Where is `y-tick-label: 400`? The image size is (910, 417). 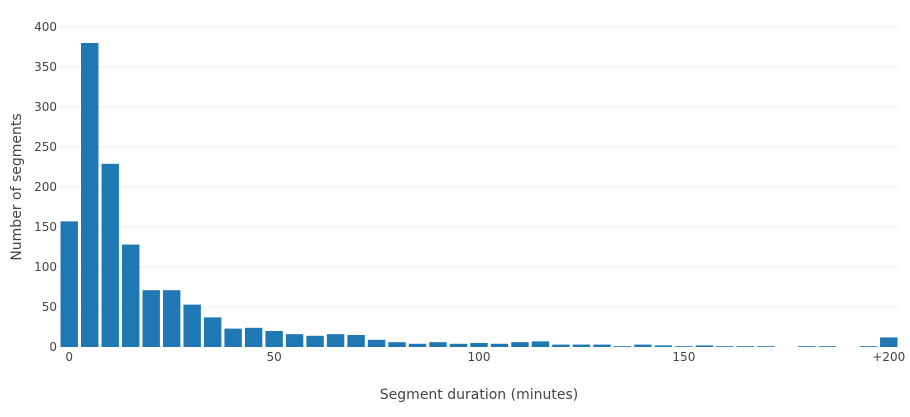
y-tick-label: 400 is located at coordinates (45, 27).